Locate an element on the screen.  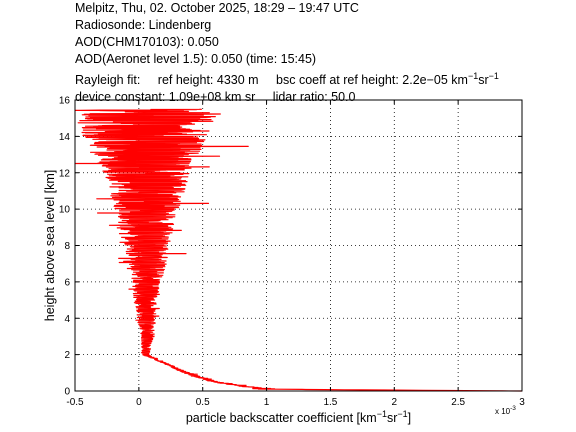
lidar-ratio-text: lidar ratio: 50.0 is located at coordinates (314, 97).